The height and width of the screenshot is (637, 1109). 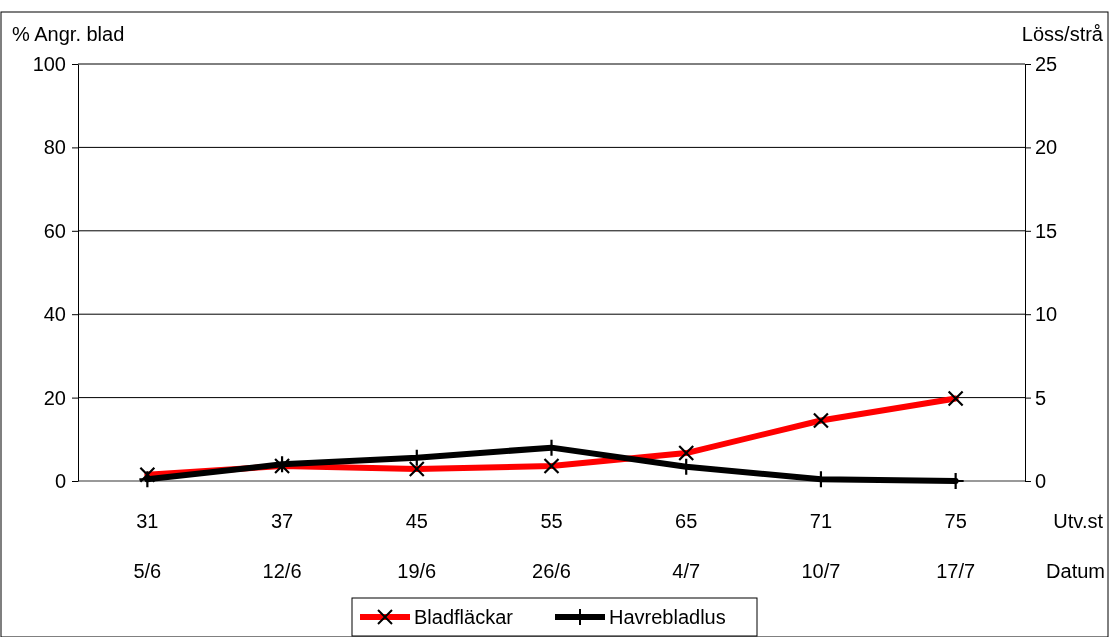 I want to click on legend-label: Bladfläckar, so click(x=464, y=617).